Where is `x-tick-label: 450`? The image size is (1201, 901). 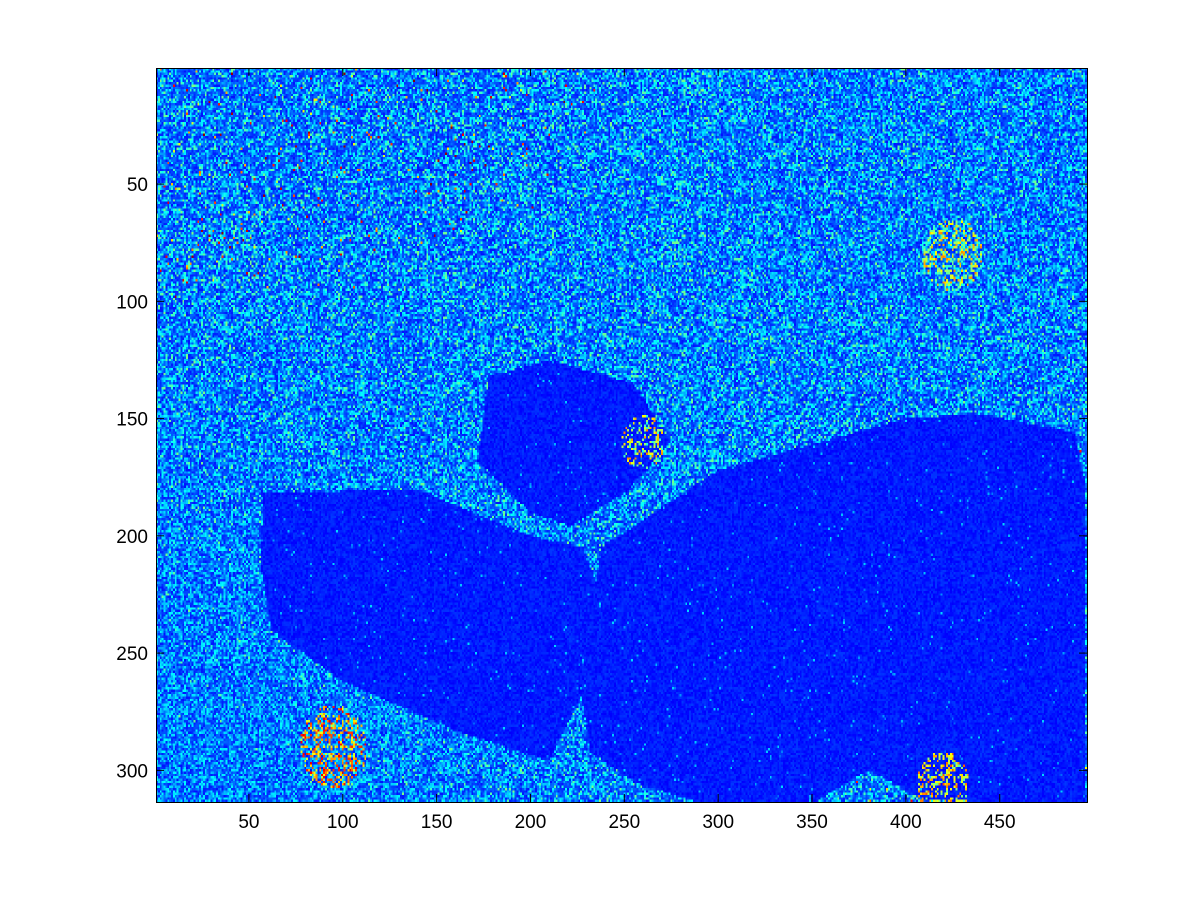
x-tick-label: 450 is located at coordinates (1000, 822).